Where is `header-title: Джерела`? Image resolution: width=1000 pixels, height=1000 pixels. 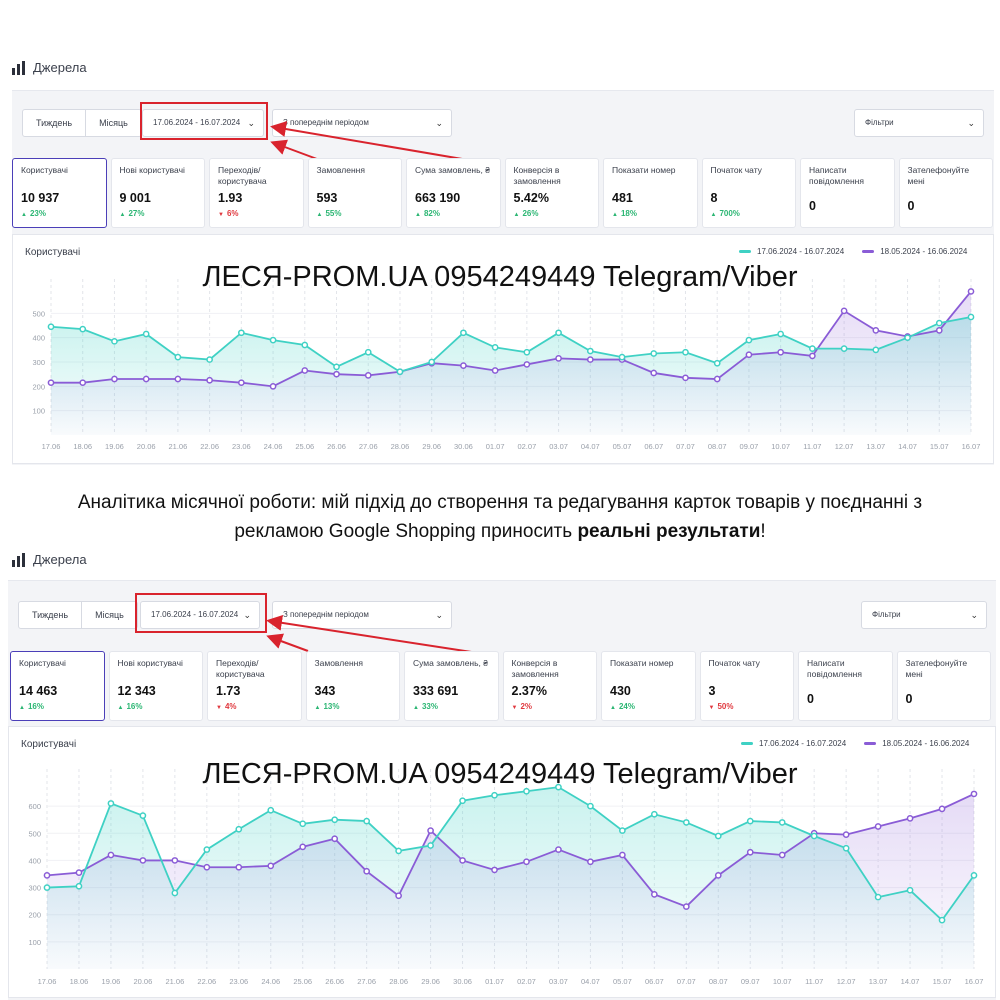 header-title: Джерела is located at coordinates (60, 559).